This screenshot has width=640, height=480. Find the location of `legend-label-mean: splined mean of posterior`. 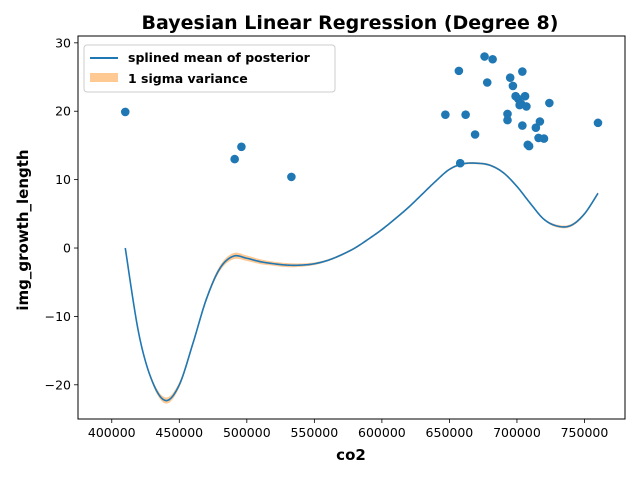

legend-label-mean: splined mean of posterior is located at coordinates (219, 57).